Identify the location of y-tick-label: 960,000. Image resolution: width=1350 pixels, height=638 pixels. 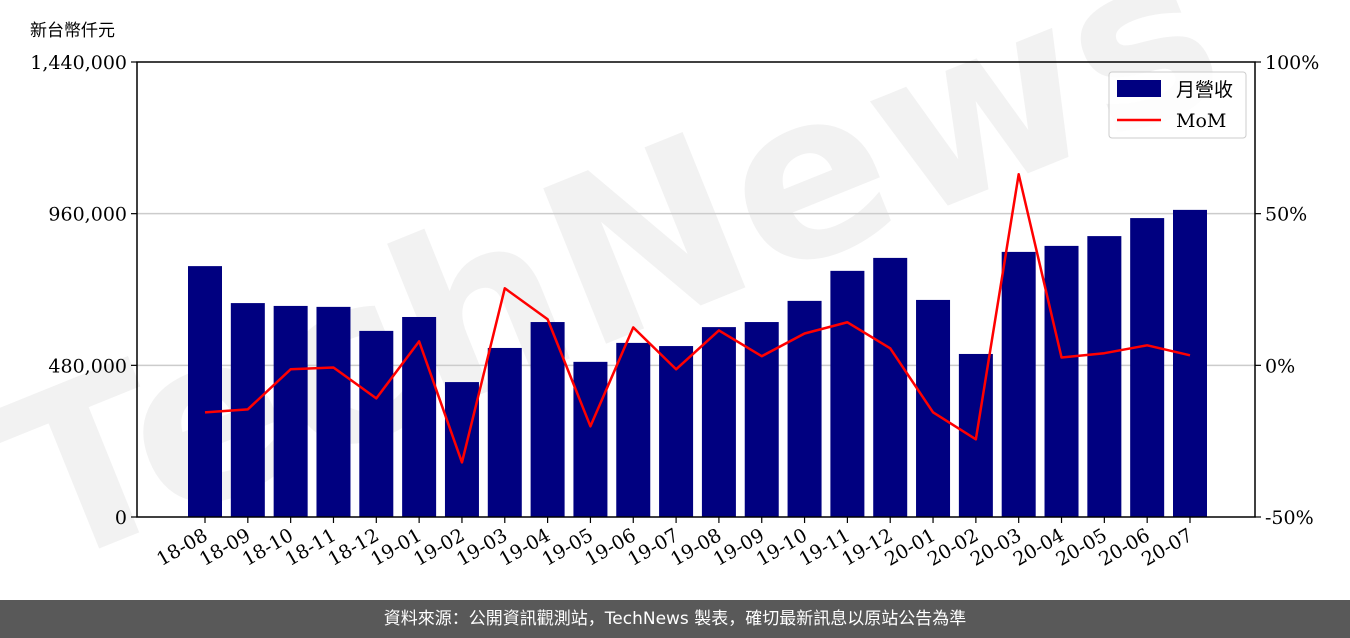
(87, 215).